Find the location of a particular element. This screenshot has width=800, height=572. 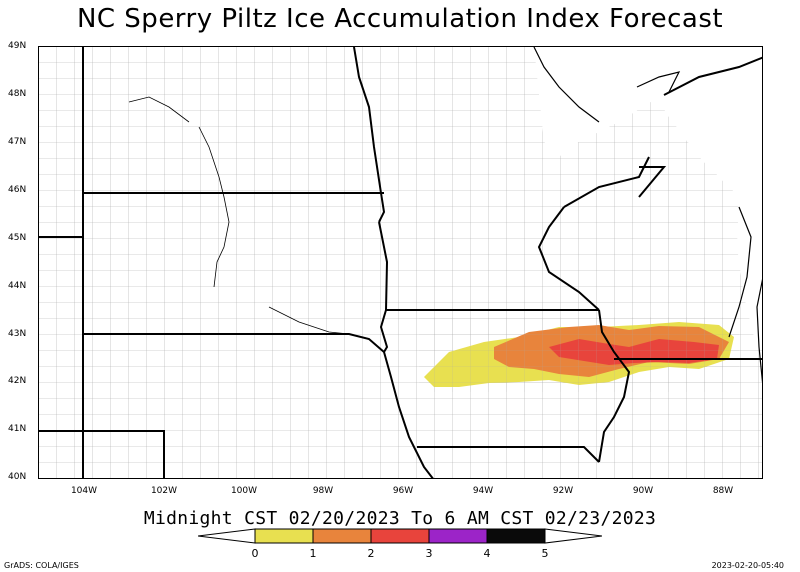

lake-superior-shore is located at coordinates (566, 85).